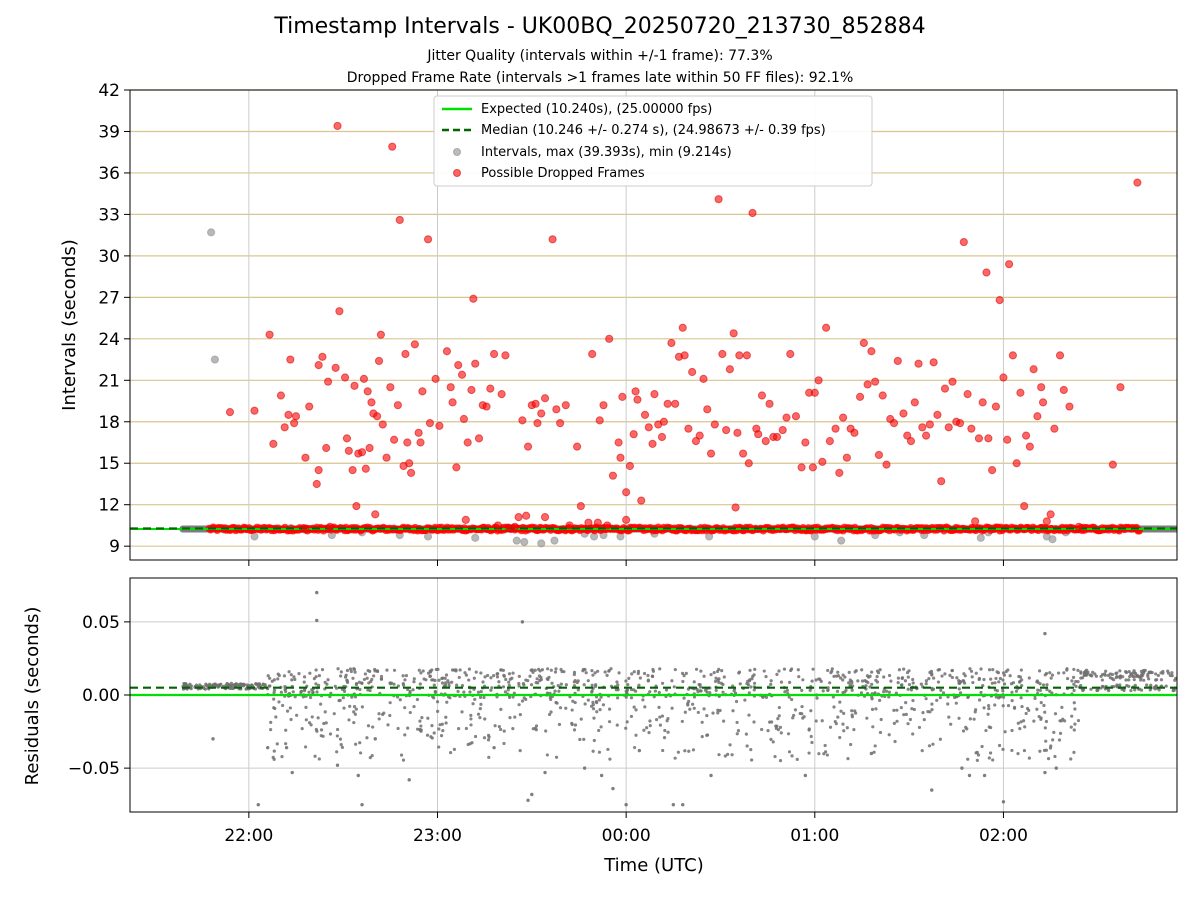  What do you see at coordinates (109, 132) in the screenshot?
I see `intervals-y-tick-label: 39` at bounding box center [109, 132].